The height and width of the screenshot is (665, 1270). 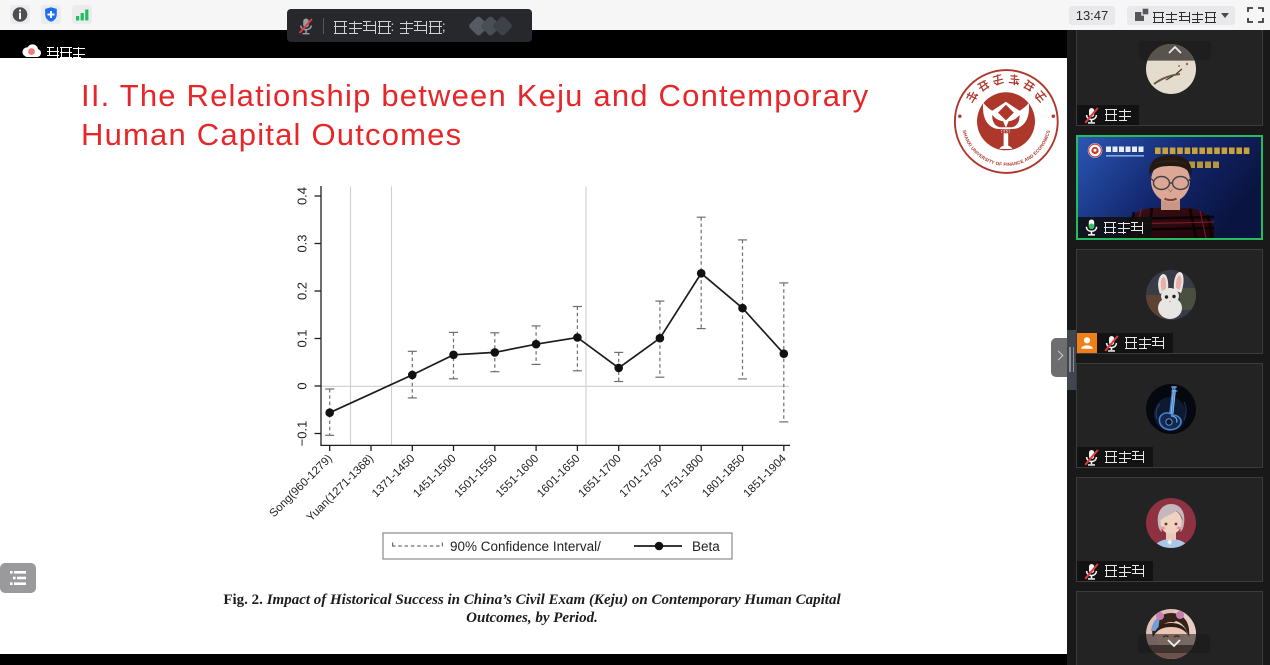 What do you see at coordinates (517, 476) in the screenshot?
I see `svg-text: 1551-1600` at bounding box center [517, 476].